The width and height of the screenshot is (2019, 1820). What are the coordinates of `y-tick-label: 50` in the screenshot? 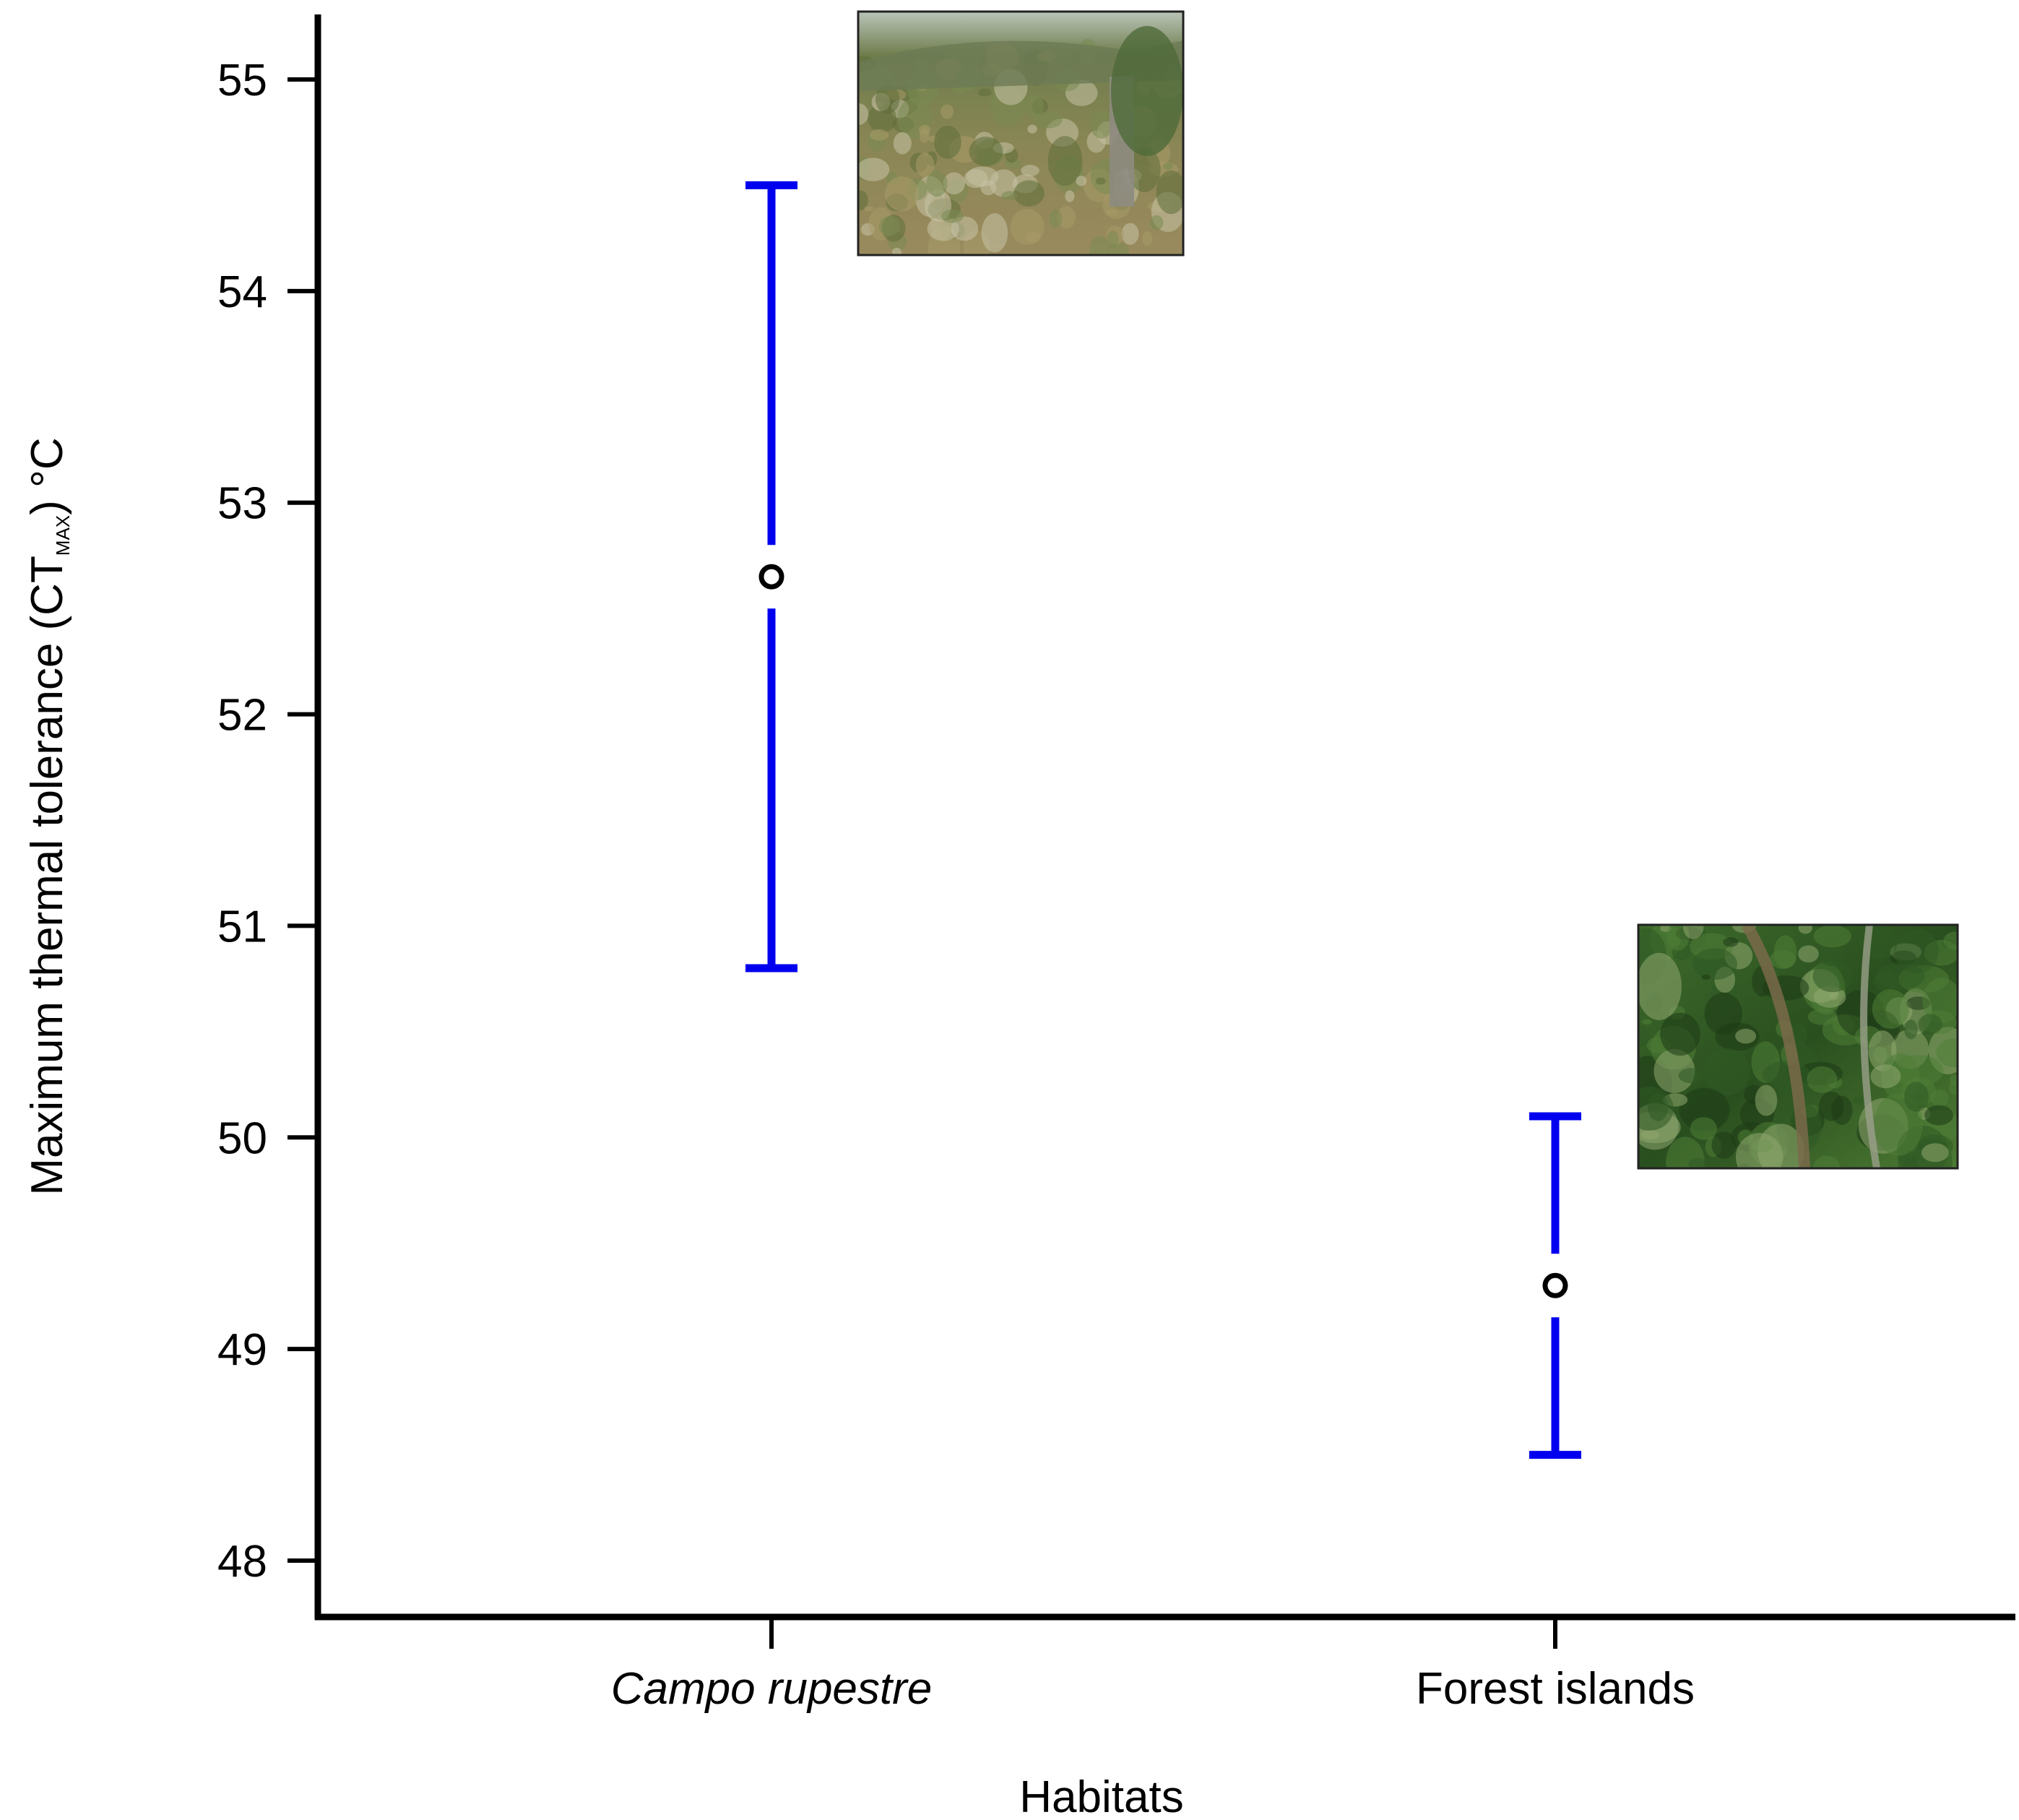 It's located at (242, 1138).